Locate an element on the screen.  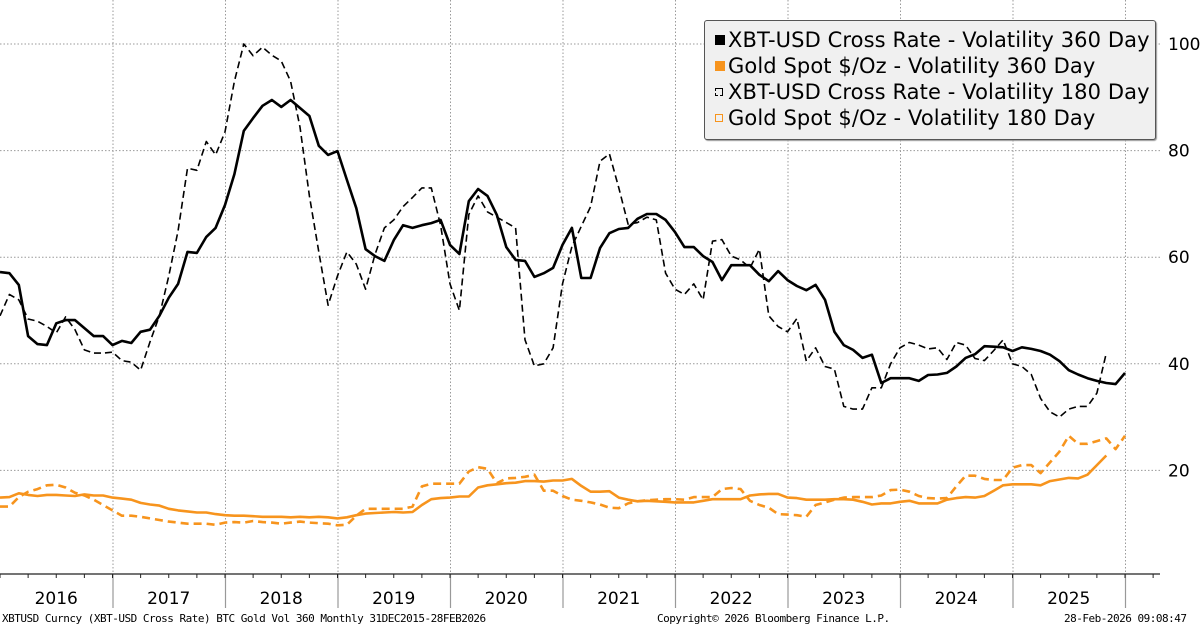
x-tick-label: 2018 is located at coordinates (281, 599).